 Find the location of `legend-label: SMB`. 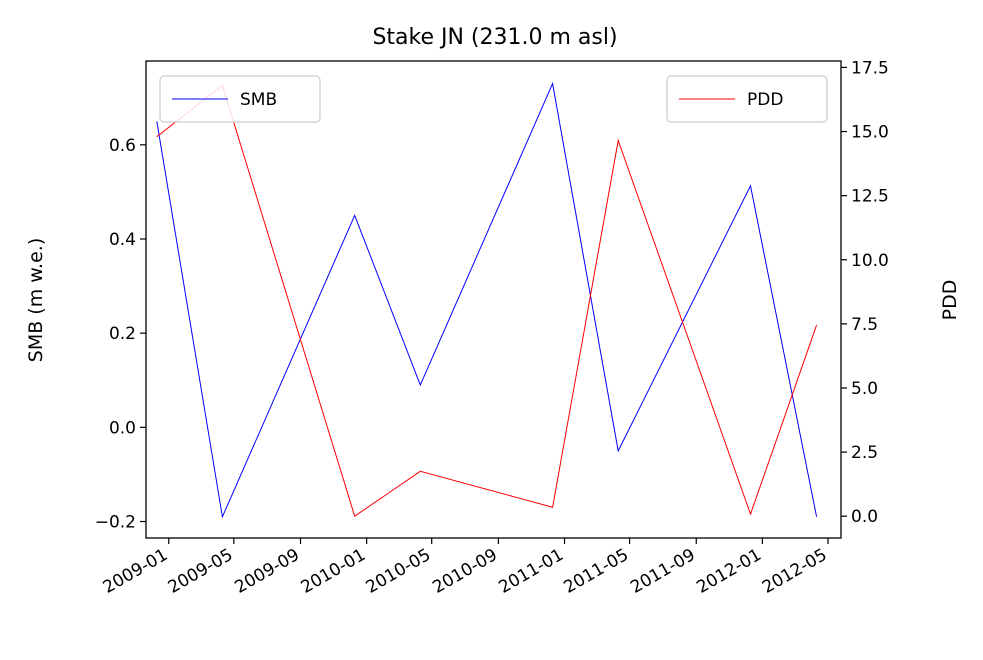

legend-label: SMB is located at coordinates (258, 100).